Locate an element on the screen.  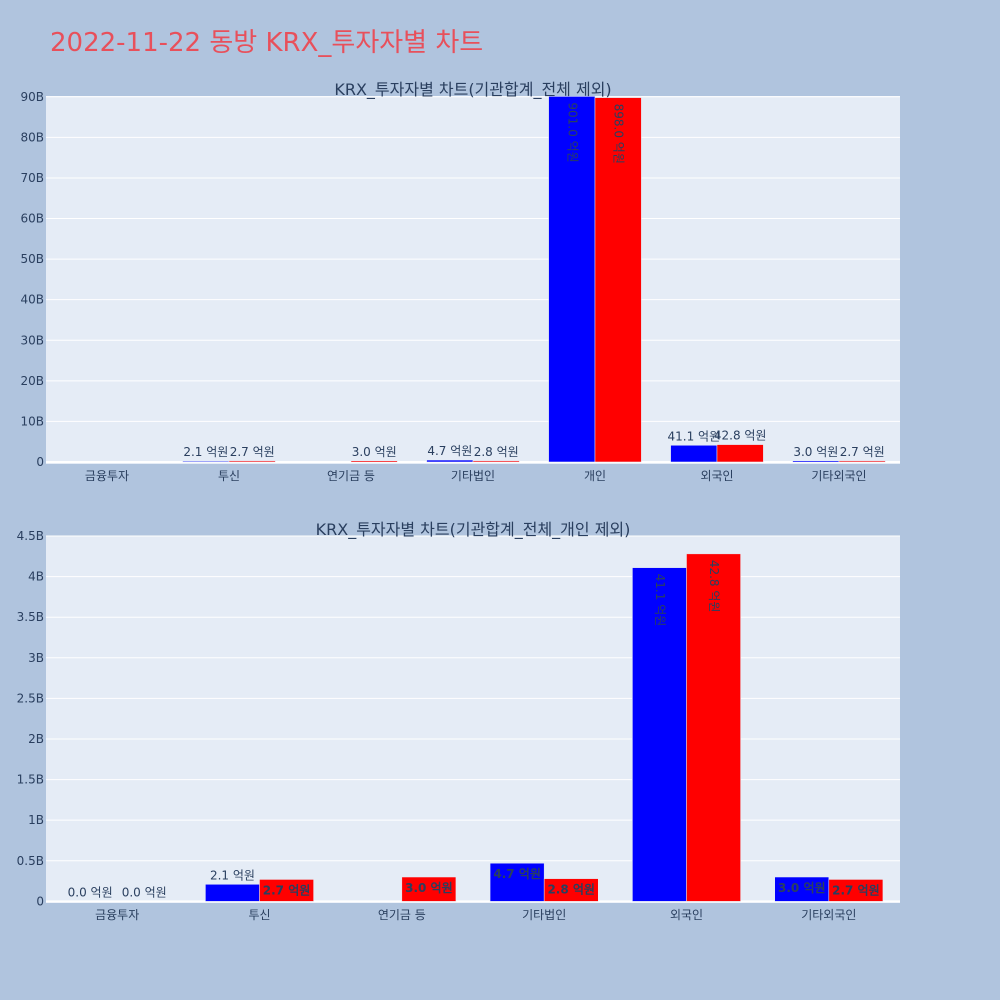
data-label: 901.0 억원 is located at coordinates (572, 132).